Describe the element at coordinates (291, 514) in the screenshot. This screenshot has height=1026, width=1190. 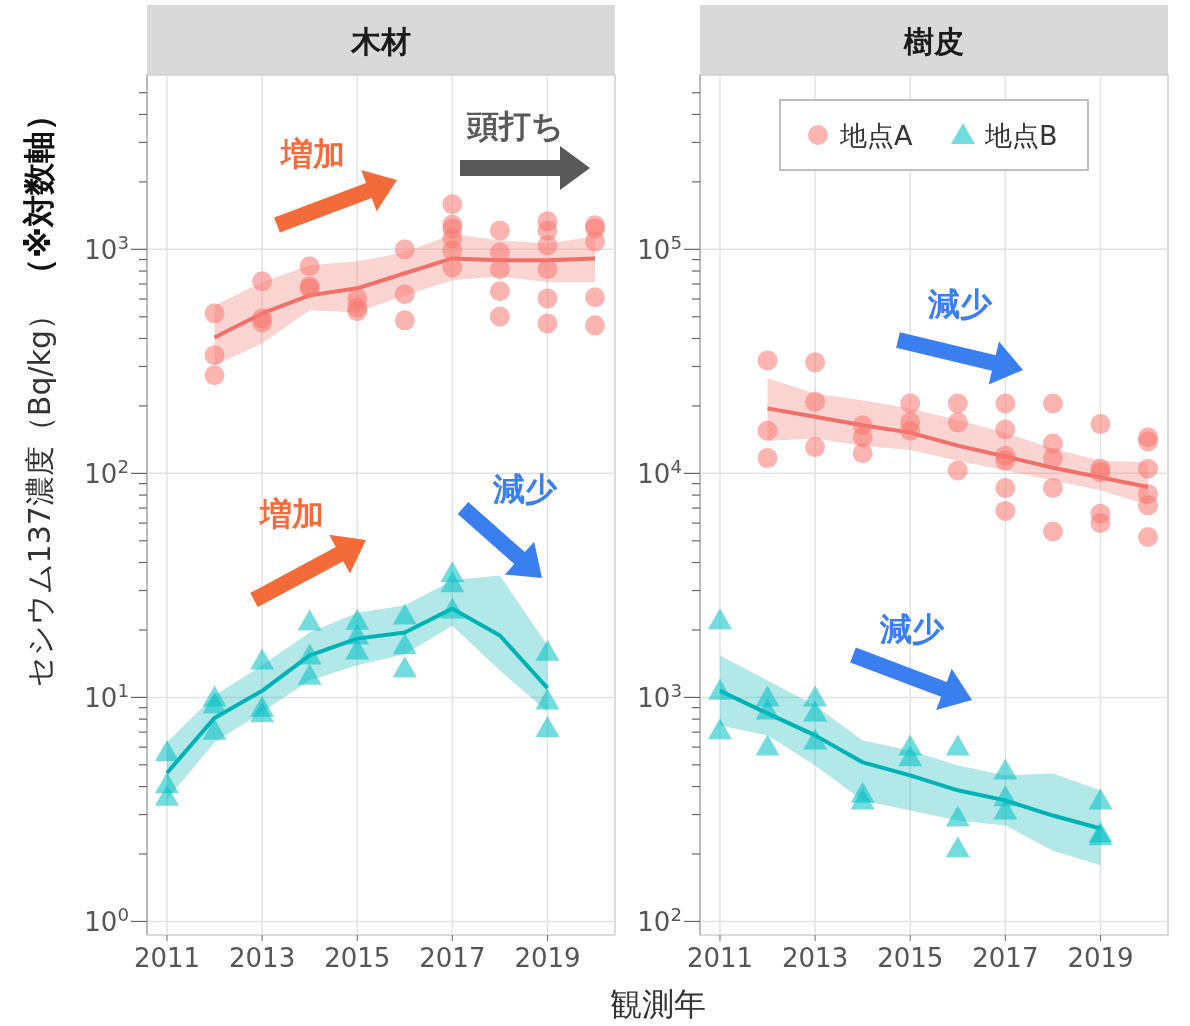
I see `annotation: 増加` at that location.